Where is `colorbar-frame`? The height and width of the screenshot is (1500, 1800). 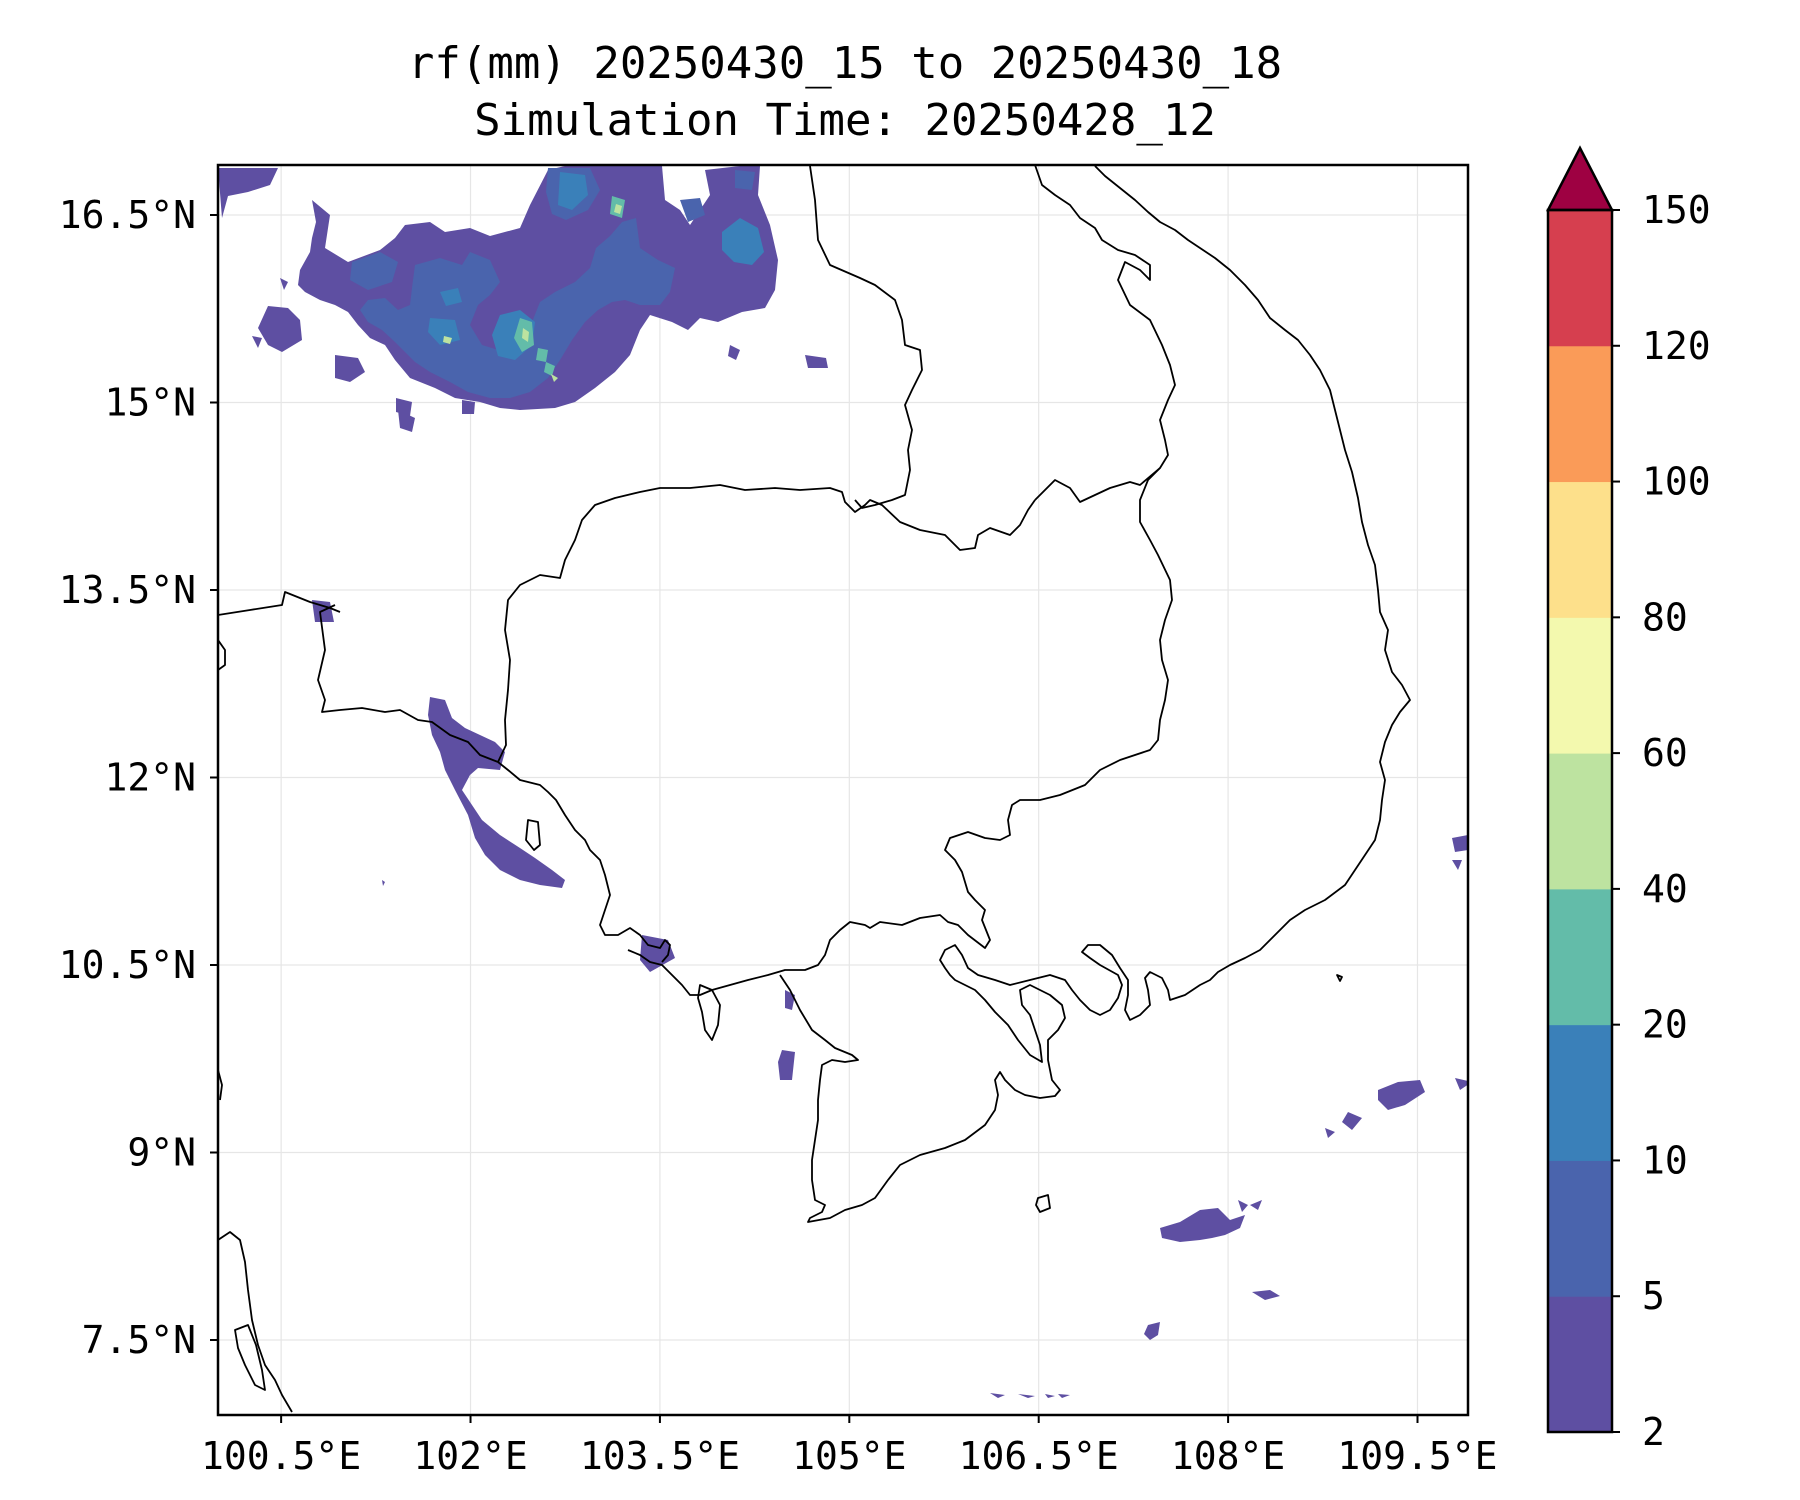
colorbar-frame is located at coordinates (1580, 821).